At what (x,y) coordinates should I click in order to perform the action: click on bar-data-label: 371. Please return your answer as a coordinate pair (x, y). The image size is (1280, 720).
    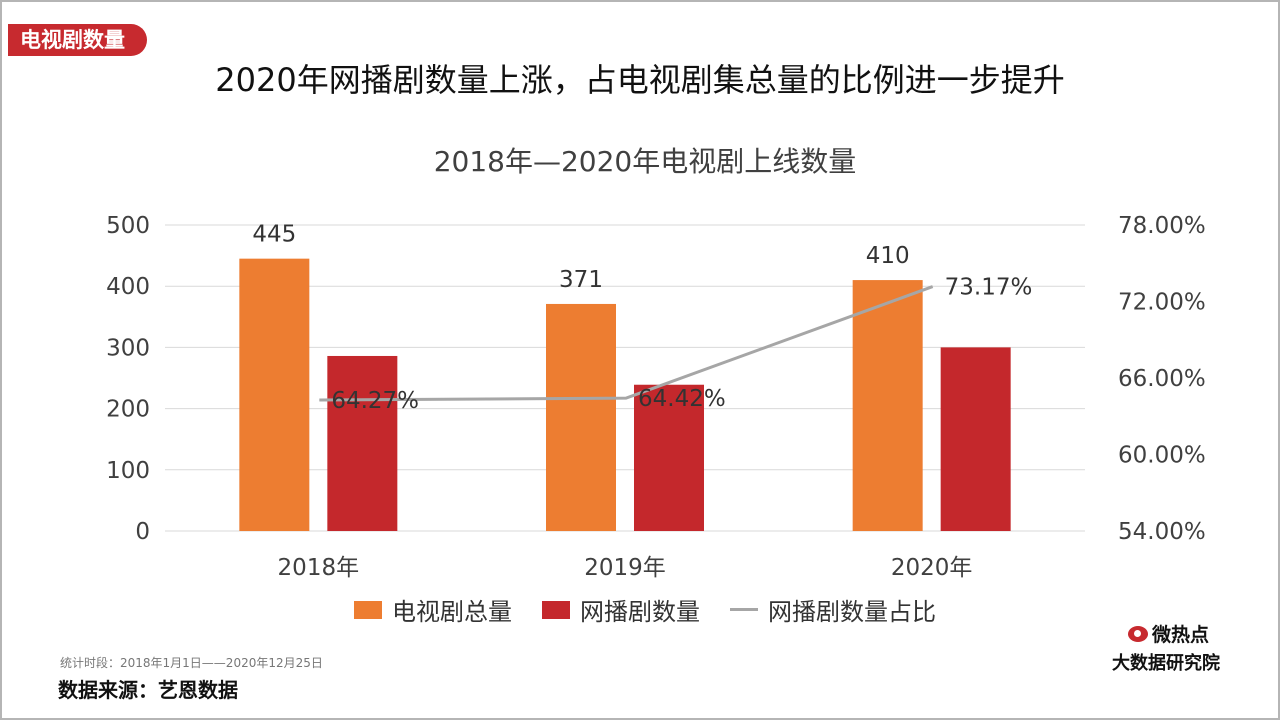
    Looking at the image, I should click on (581, 280).